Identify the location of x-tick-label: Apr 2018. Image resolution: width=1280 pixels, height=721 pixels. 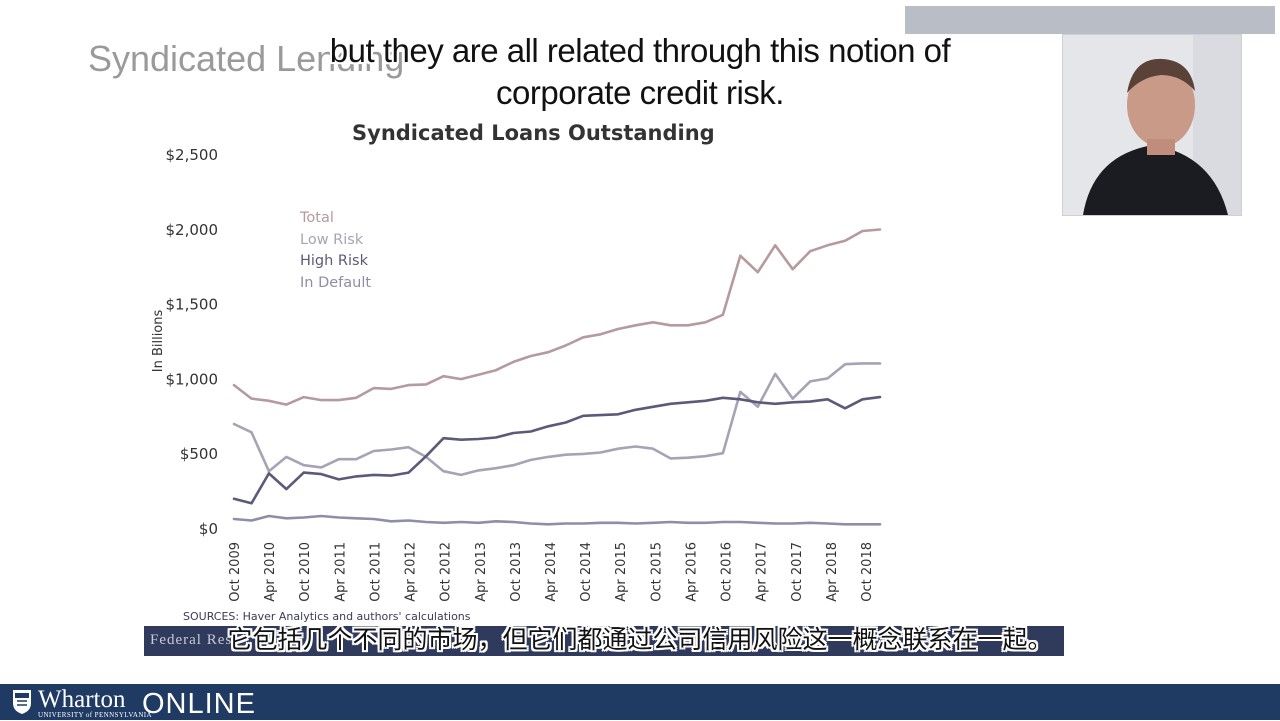
(832, 572).